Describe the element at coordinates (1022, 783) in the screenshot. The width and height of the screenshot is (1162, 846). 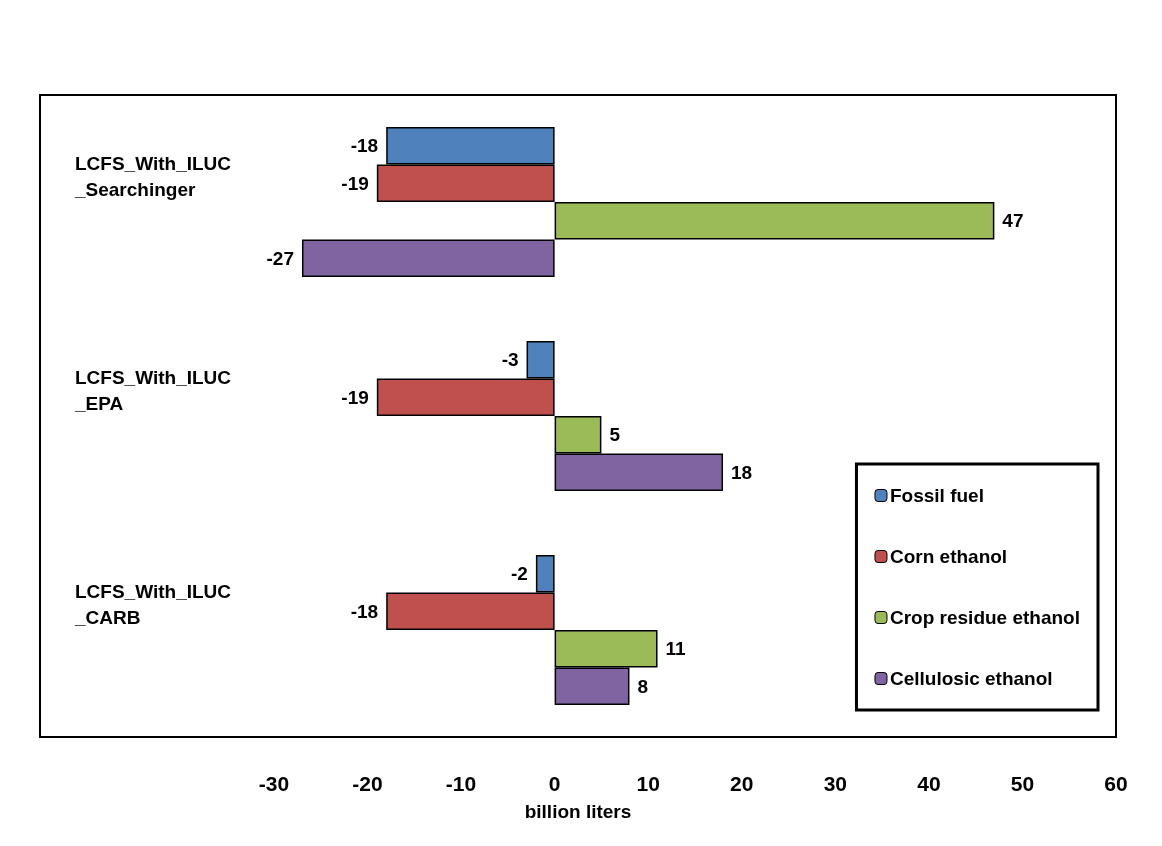
I see `x-tick-label: 50` at that location.